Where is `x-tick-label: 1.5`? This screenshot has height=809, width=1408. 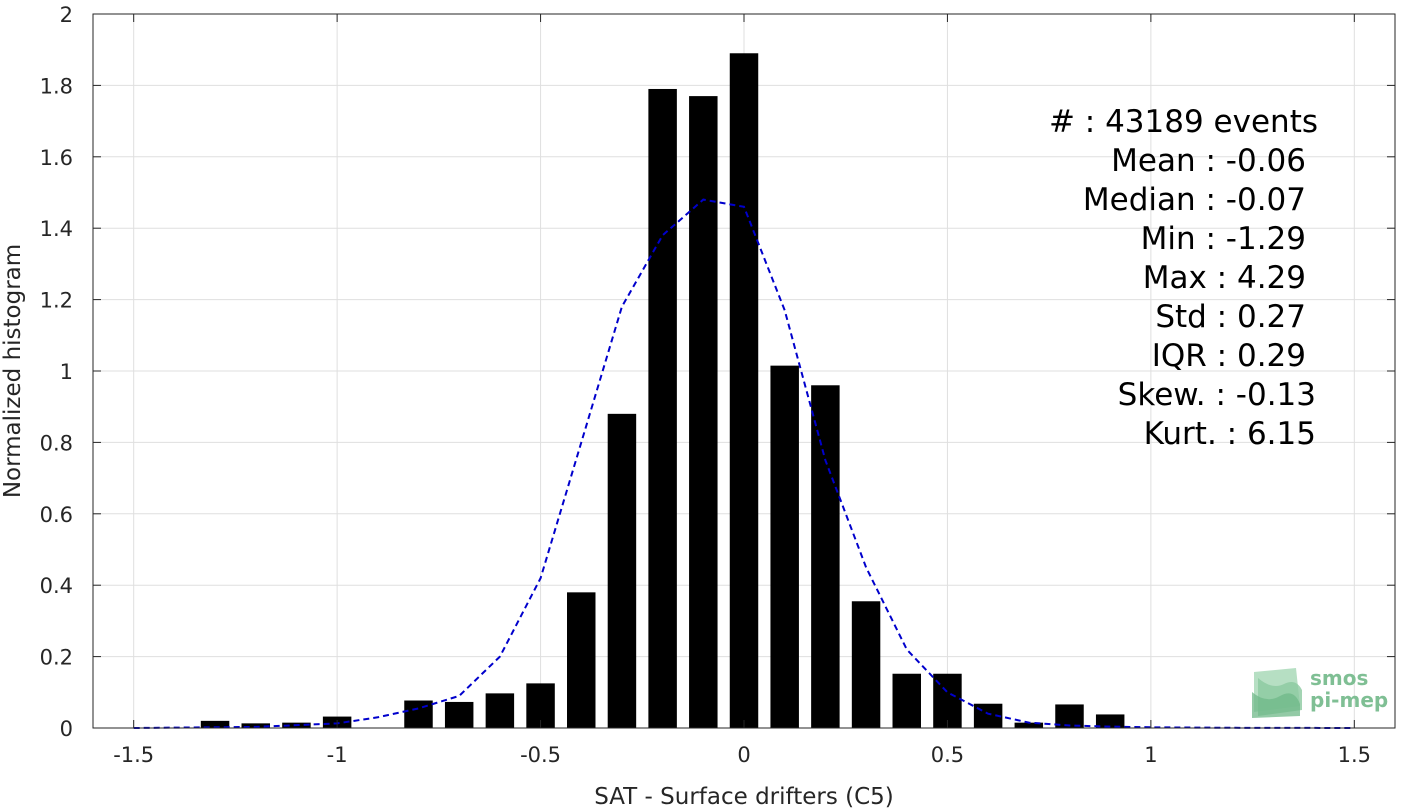 x-tick-label: 1.5 is located at coordinates (1354, 755).